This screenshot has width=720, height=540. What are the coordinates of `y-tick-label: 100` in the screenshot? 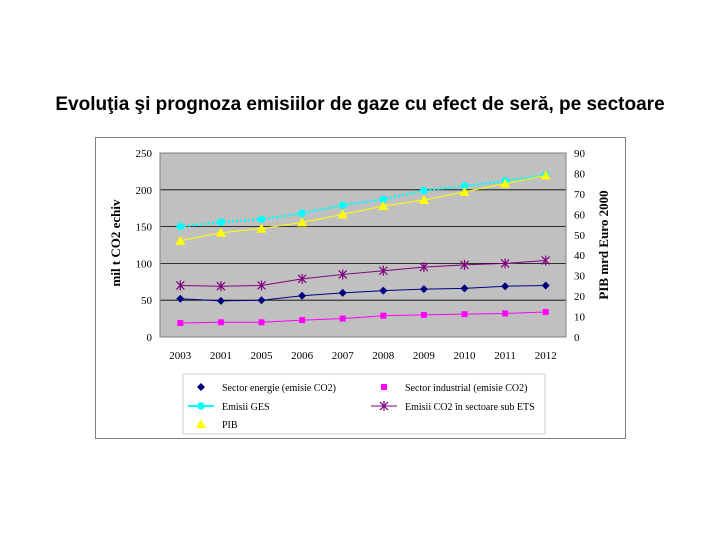 It's located at (144, 264).